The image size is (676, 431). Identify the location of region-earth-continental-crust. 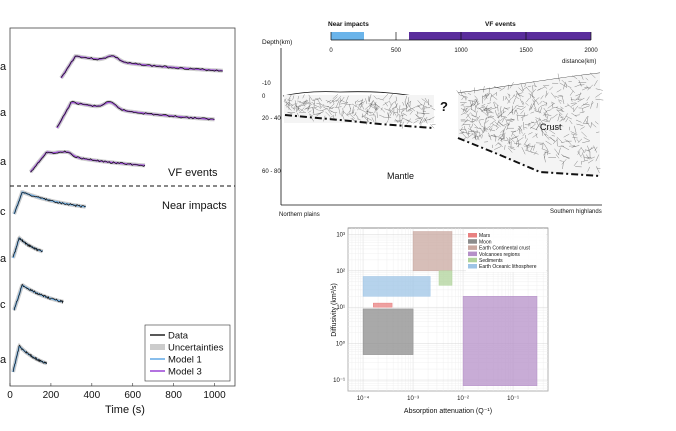
(432, 251).